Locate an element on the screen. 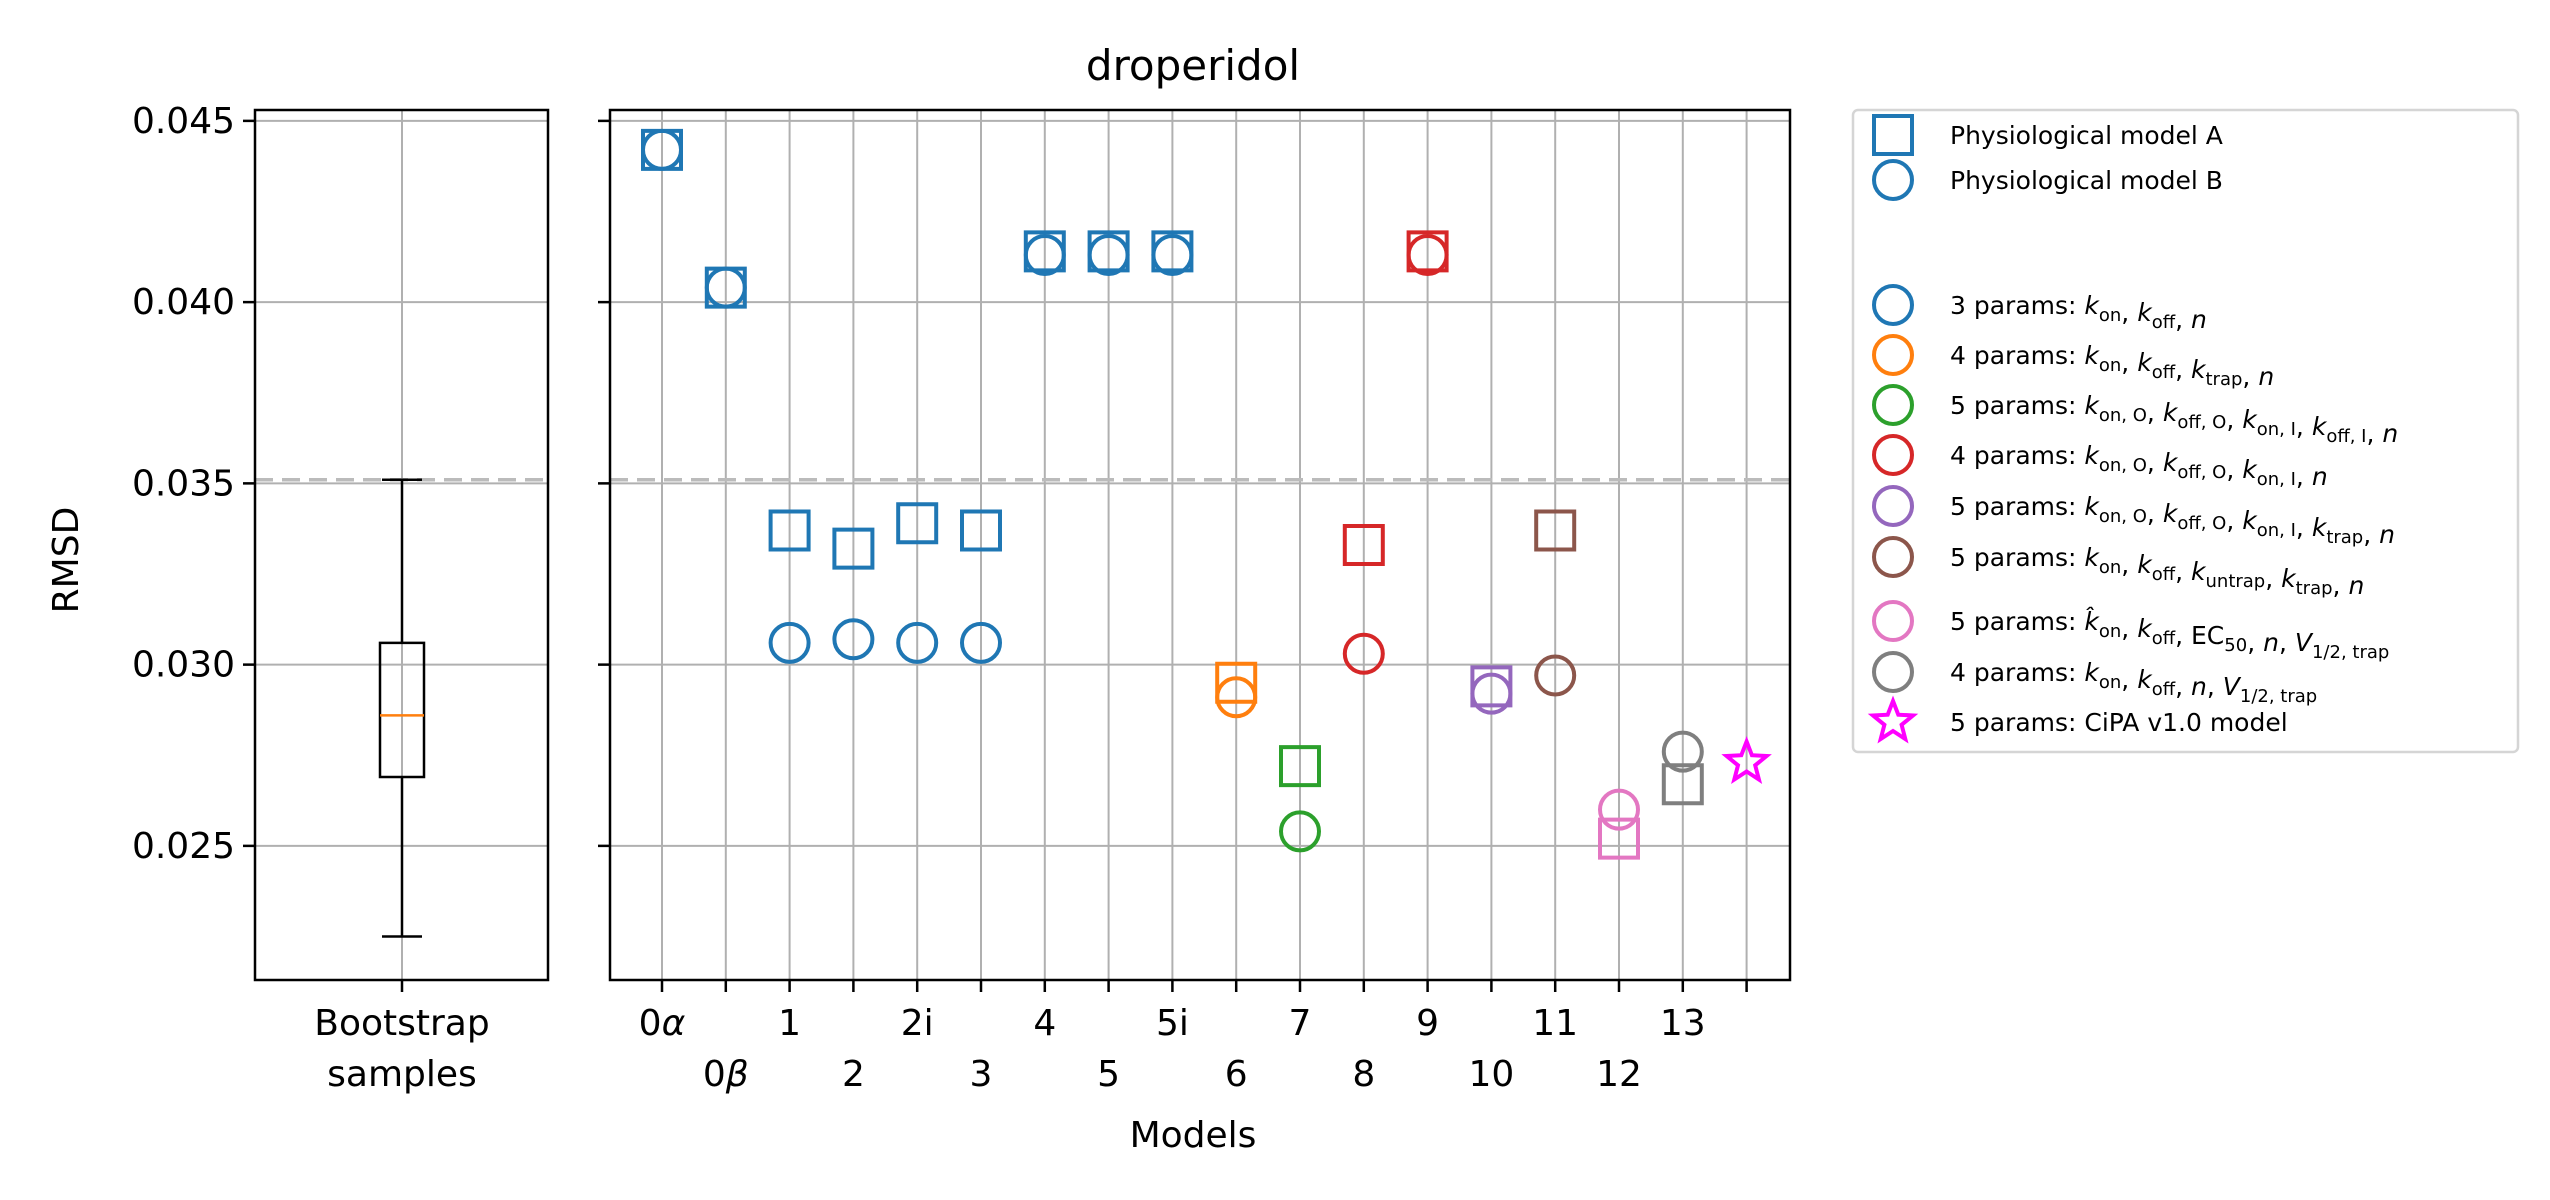  x-tick-label: 13 is located at coordinates (1683, 1023).